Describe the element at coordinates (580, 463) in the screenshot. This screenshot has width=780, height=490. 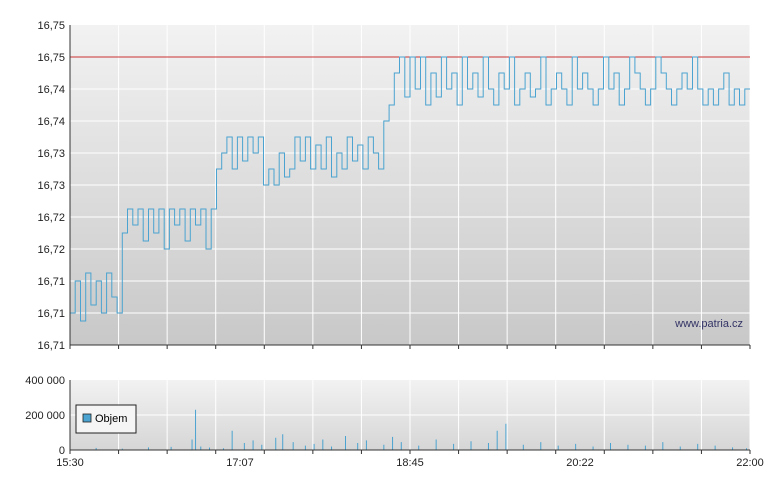
I see `x-tick-label: 20:22` at that location.